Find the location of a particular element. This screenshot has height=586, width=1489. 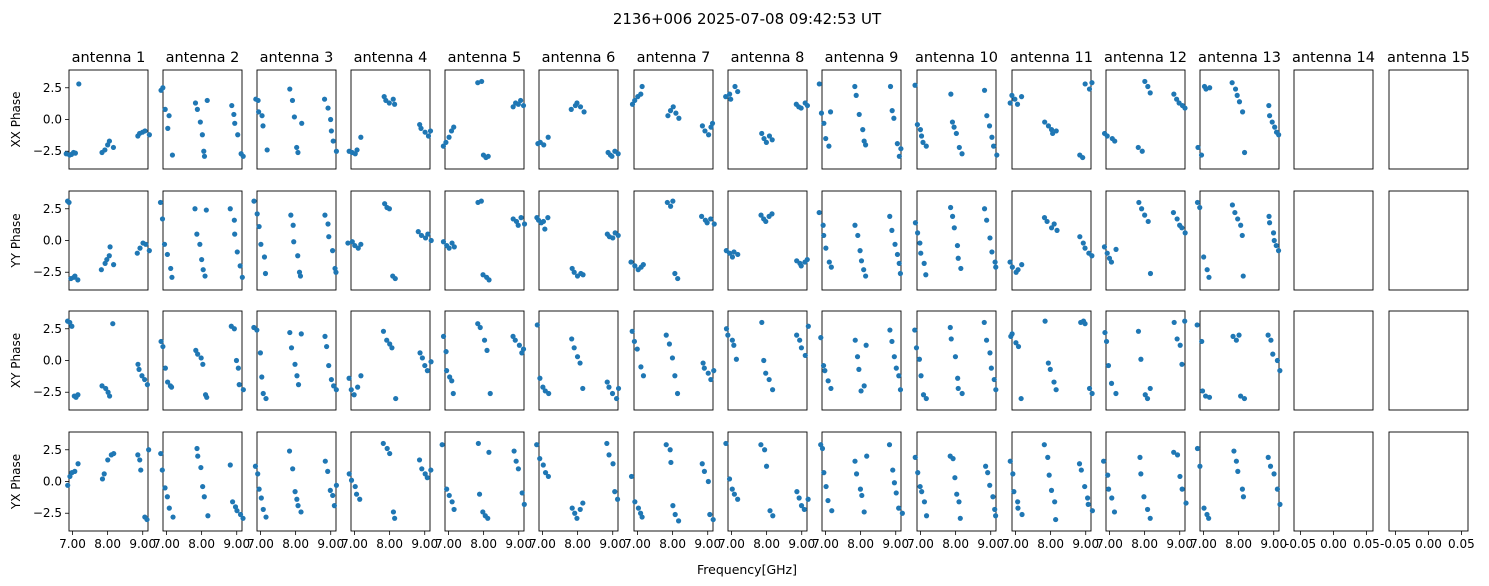

panel-title-antenna-9: antenna 9 is located at coordinates (862, 58).